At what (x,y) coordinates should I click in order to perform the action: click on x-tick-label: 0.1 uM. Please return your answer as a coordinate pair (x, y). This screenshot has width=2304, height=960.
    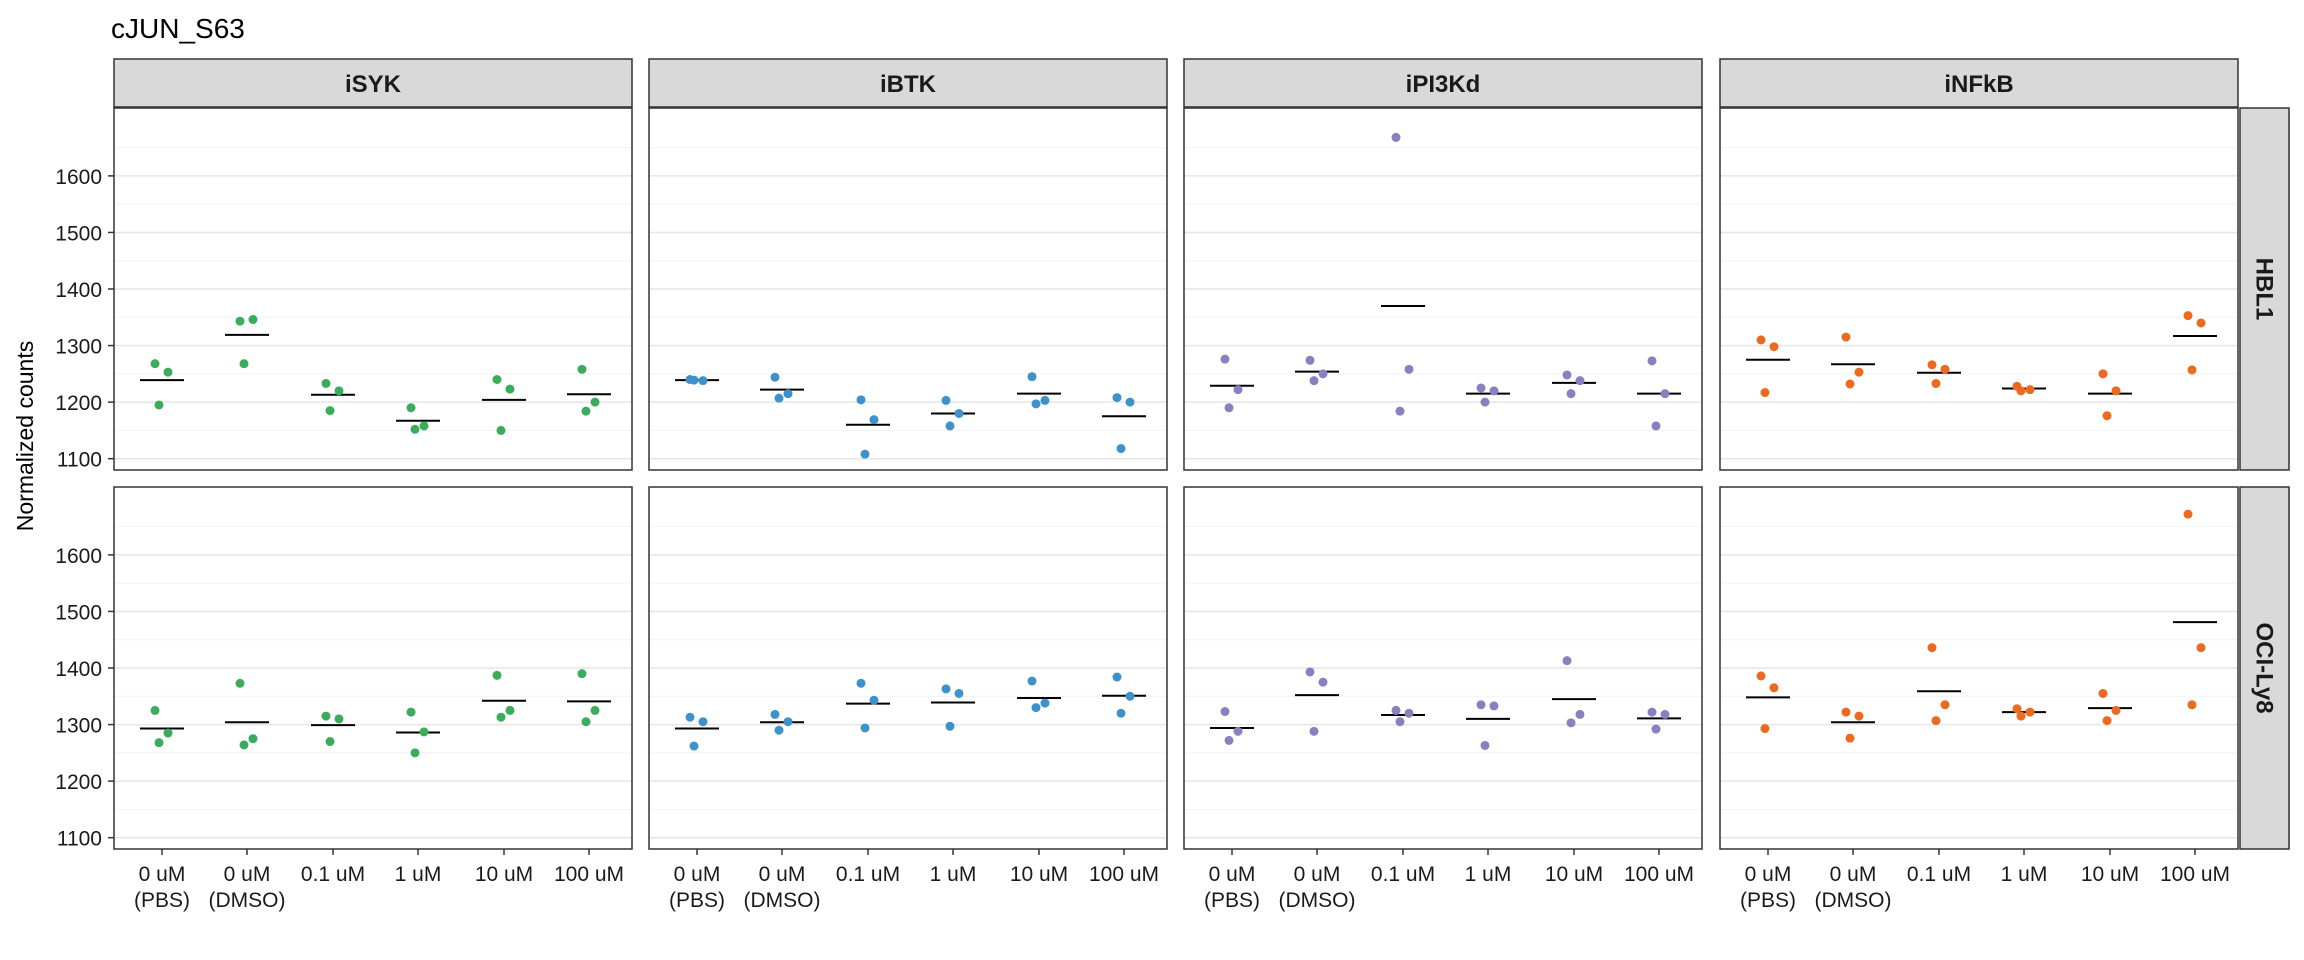
    Looking at the image, I should click on (1939, 874).